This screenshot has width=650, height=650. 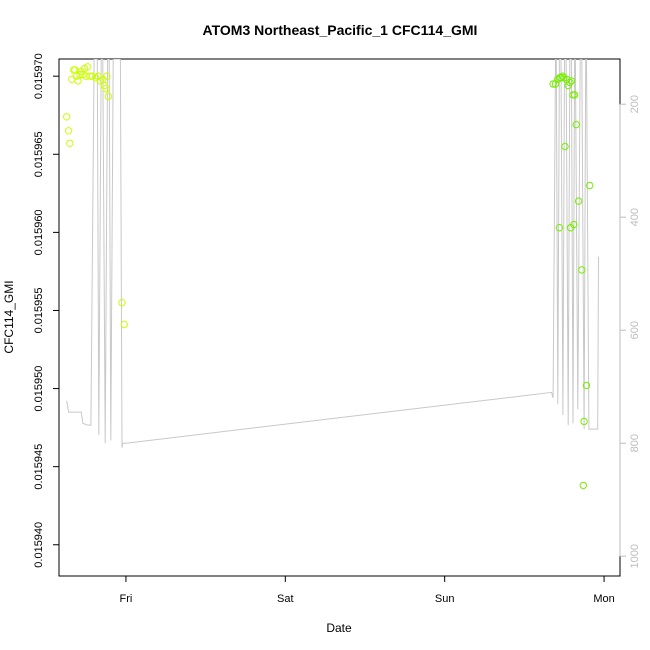 I want to click on chart-title: ATOM3 Northeast_Pacific_1 CFC114_GMI, so click(x=340, y=30).